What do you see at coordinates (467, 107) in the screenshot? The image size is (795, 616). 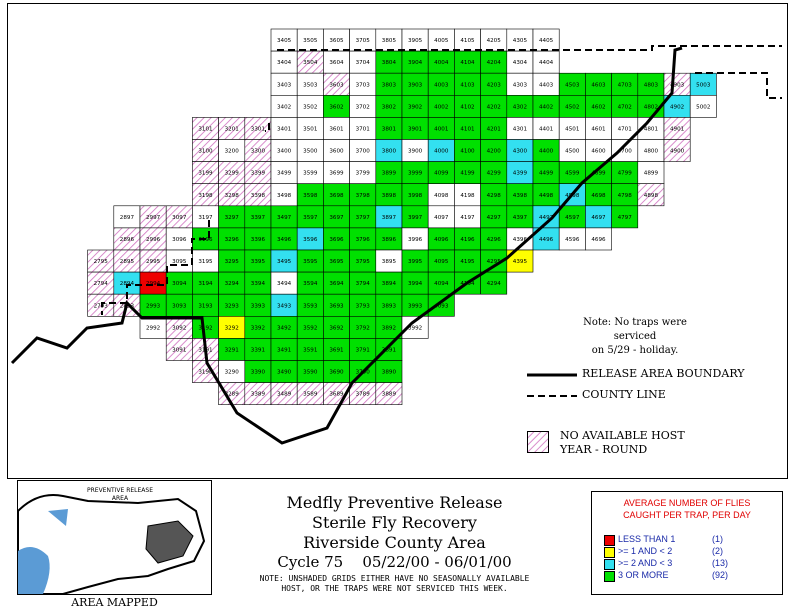 I see `grid-cell-label: 4102` at bounding box center [467, 107].